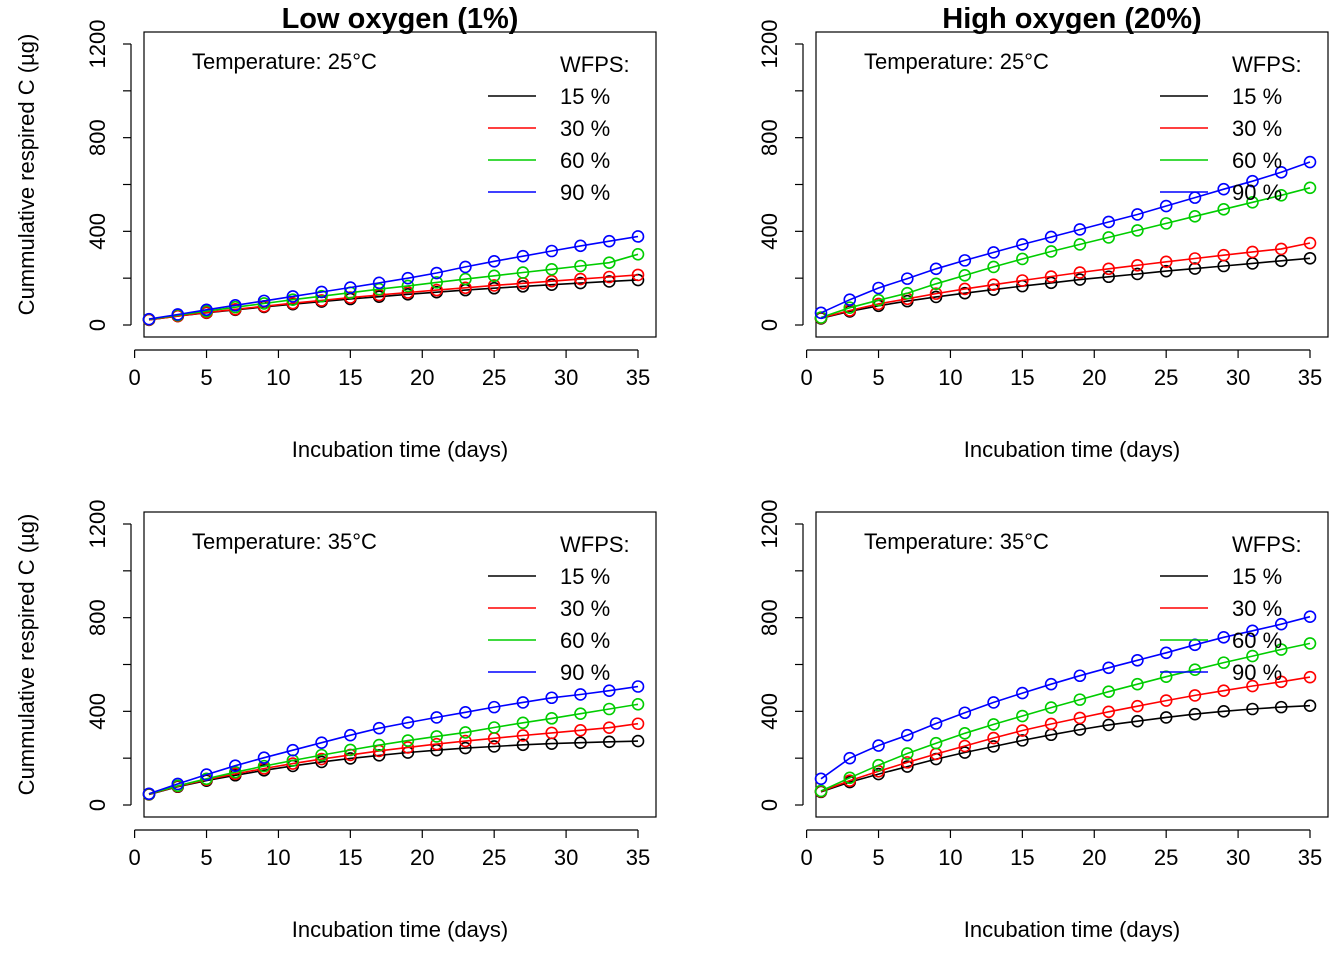 This screenshot has width=1344, height=960. I want to click on legend-title: WFPS:, so click(595, 544).